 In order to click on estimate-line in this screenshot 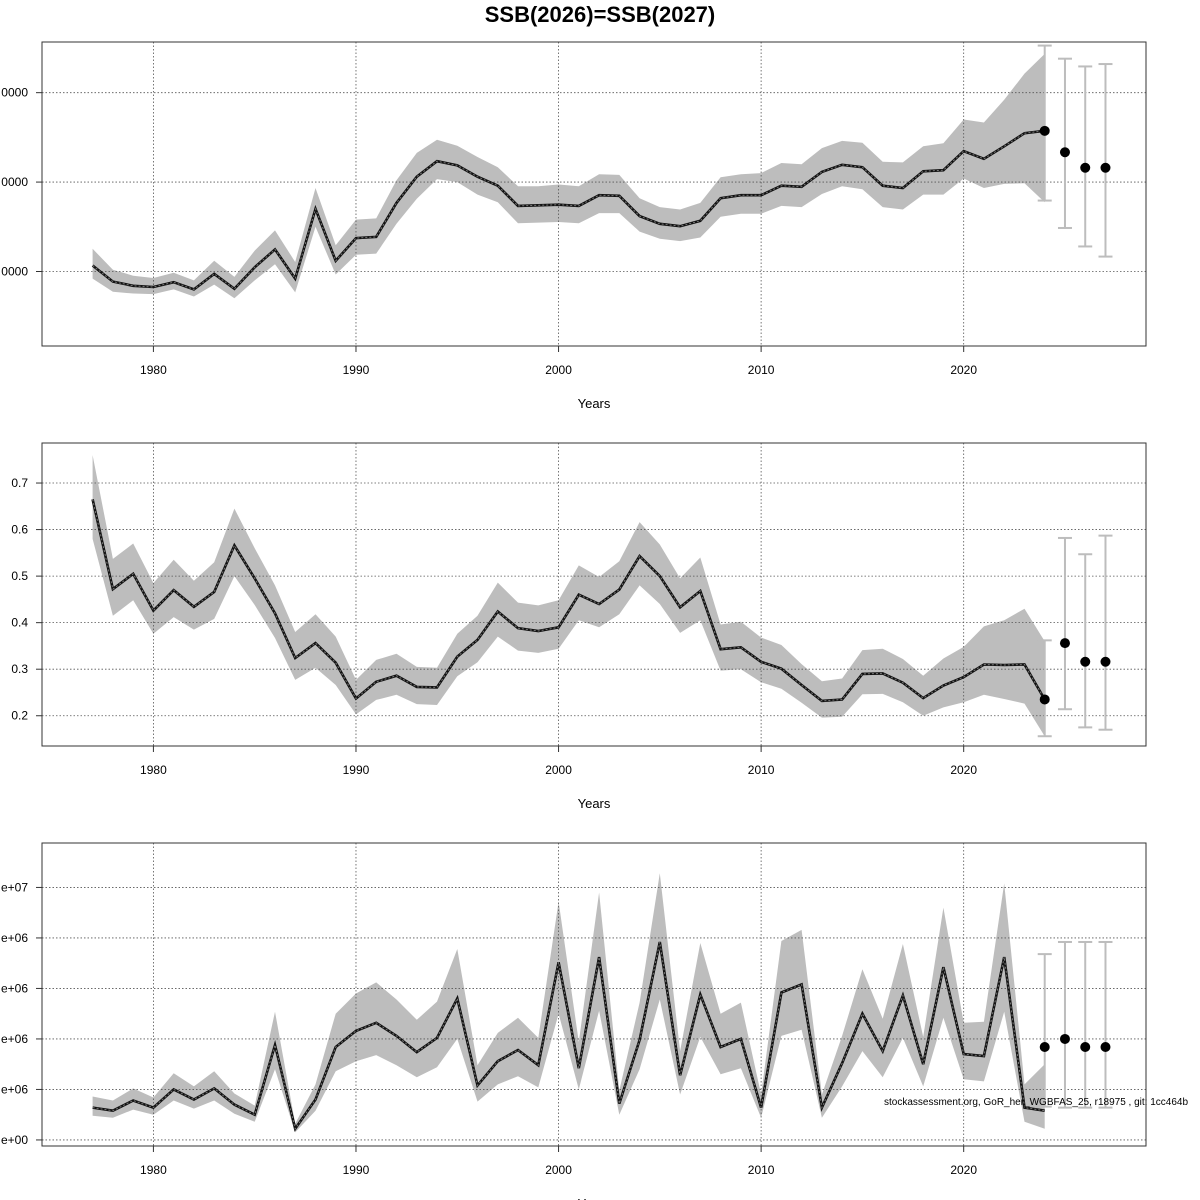, I will do `click(568, 1036)`.